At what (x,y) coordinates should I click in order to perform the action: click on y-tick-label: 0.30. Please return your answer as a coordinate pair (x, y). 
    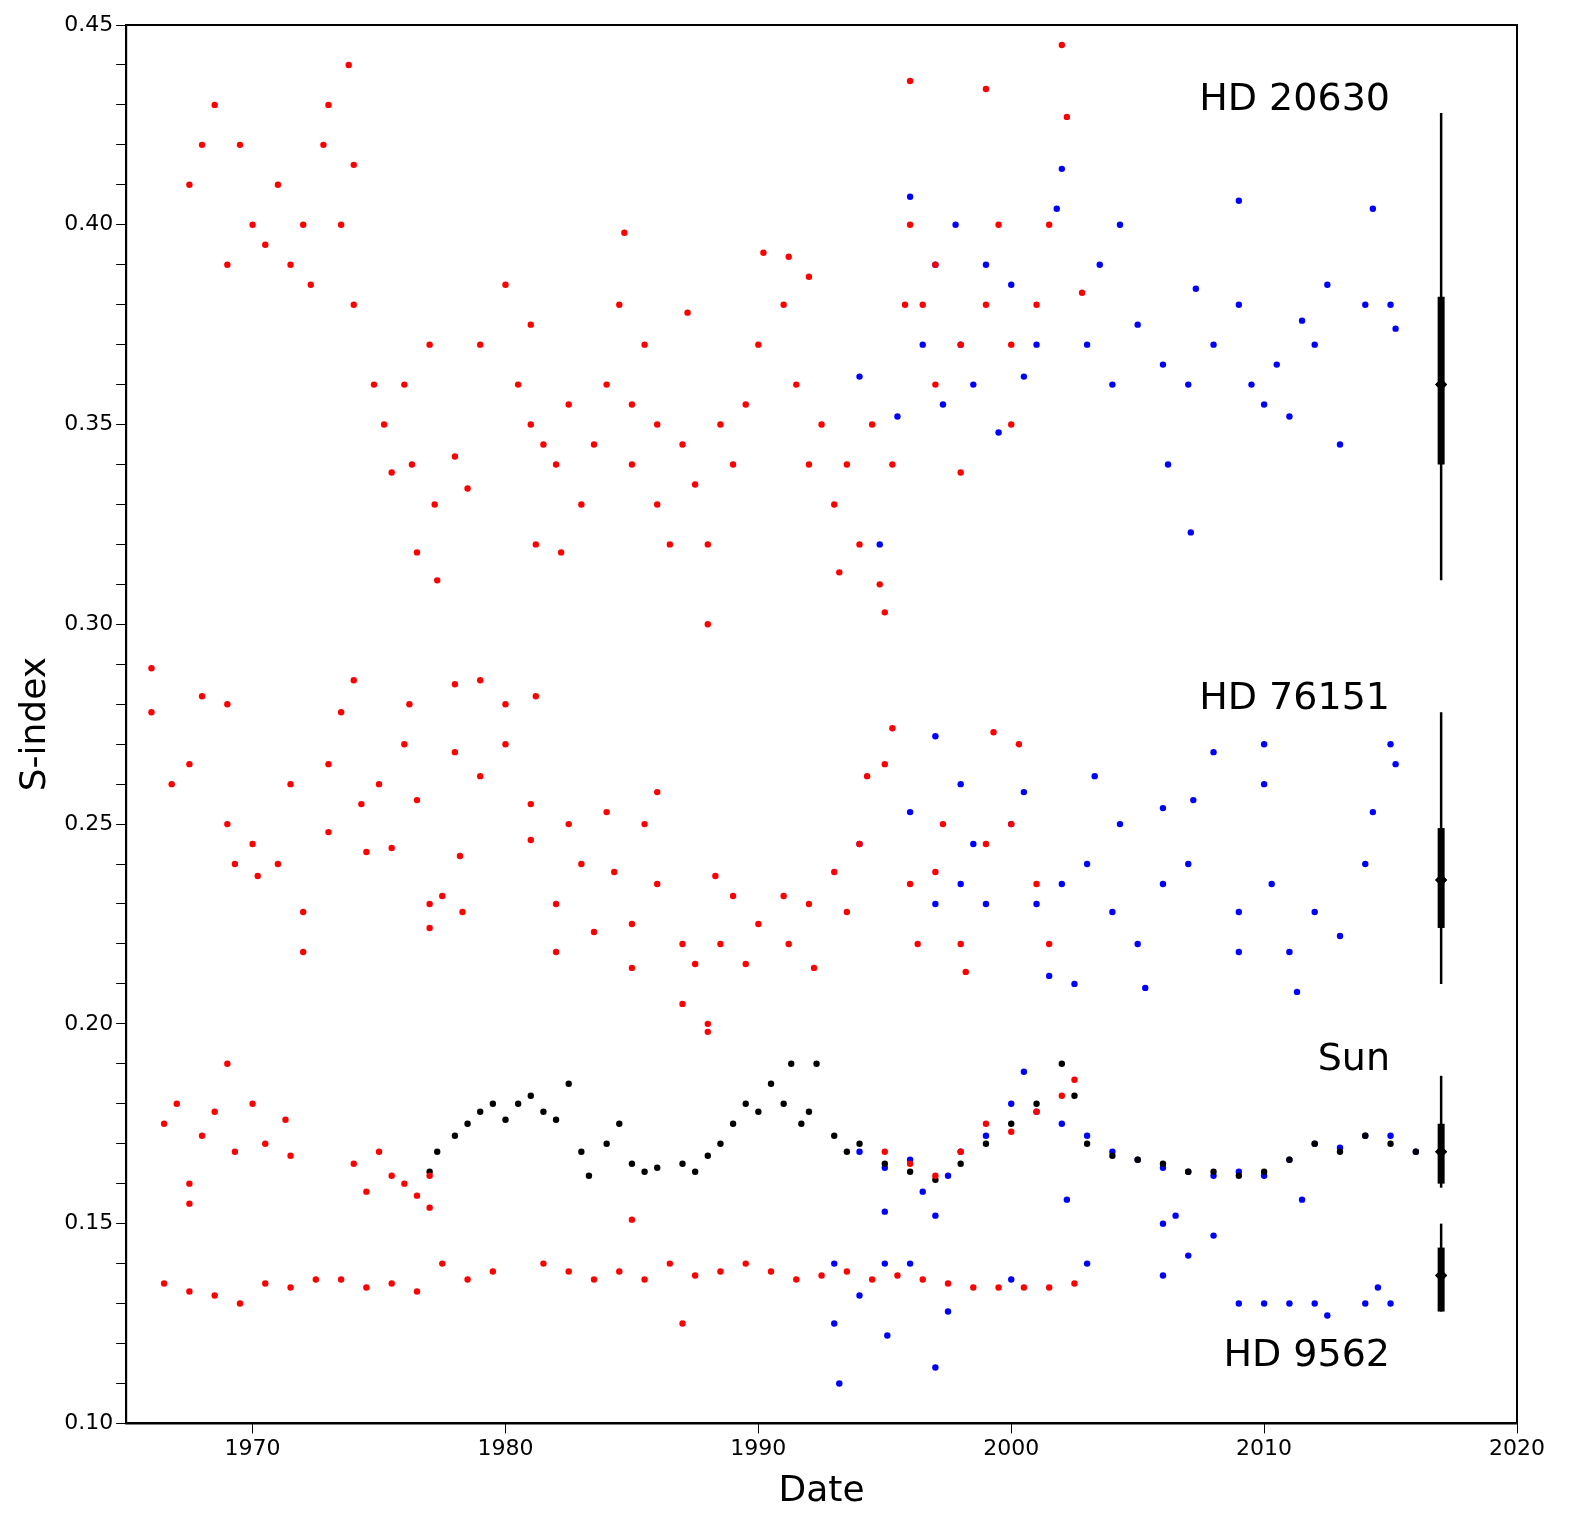
    Looking at the image, I should click on (89, 623).